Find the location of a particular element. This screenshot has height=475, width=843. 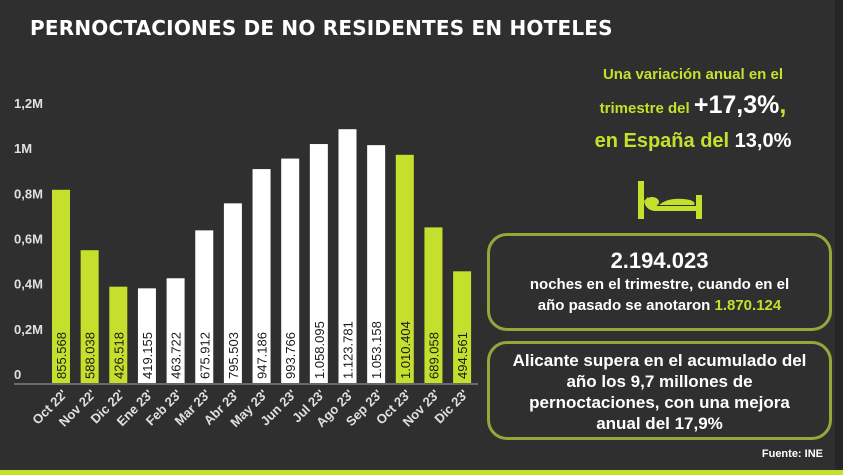

bar-value-label: 795.503 is located at coordinates (233, 355).